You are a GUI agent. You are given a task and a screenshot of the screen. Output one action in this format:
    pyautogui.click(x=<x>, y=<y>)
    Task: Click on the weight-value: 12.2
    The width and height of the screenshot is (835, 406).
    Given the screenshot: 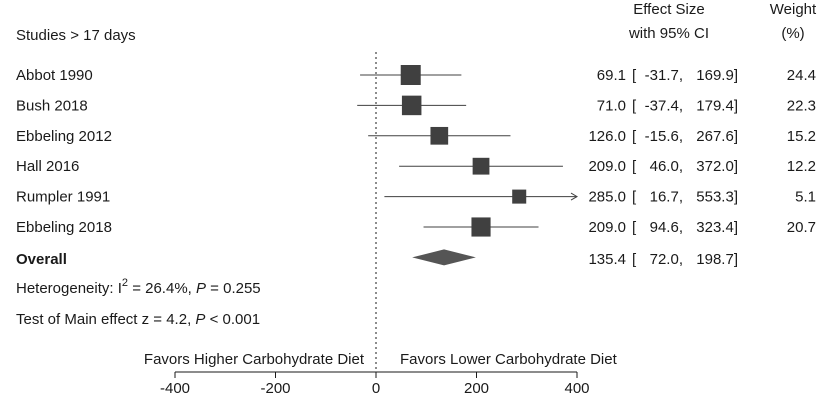 What is the action you would take?
    pyautogui.click(x=801, y=166)
    